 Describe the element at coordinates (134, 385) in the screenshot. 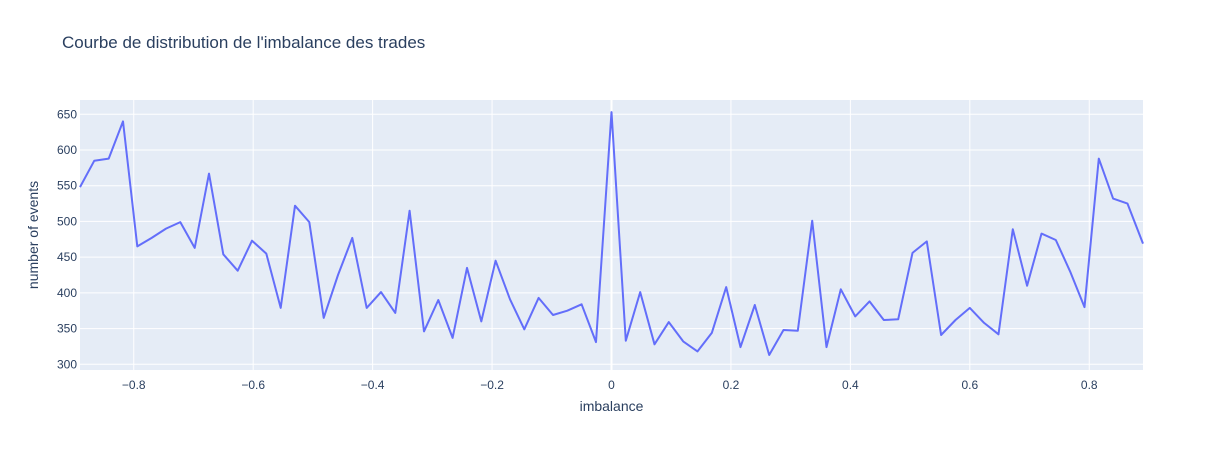

I see `x-tick-label: −0.8` at that location.